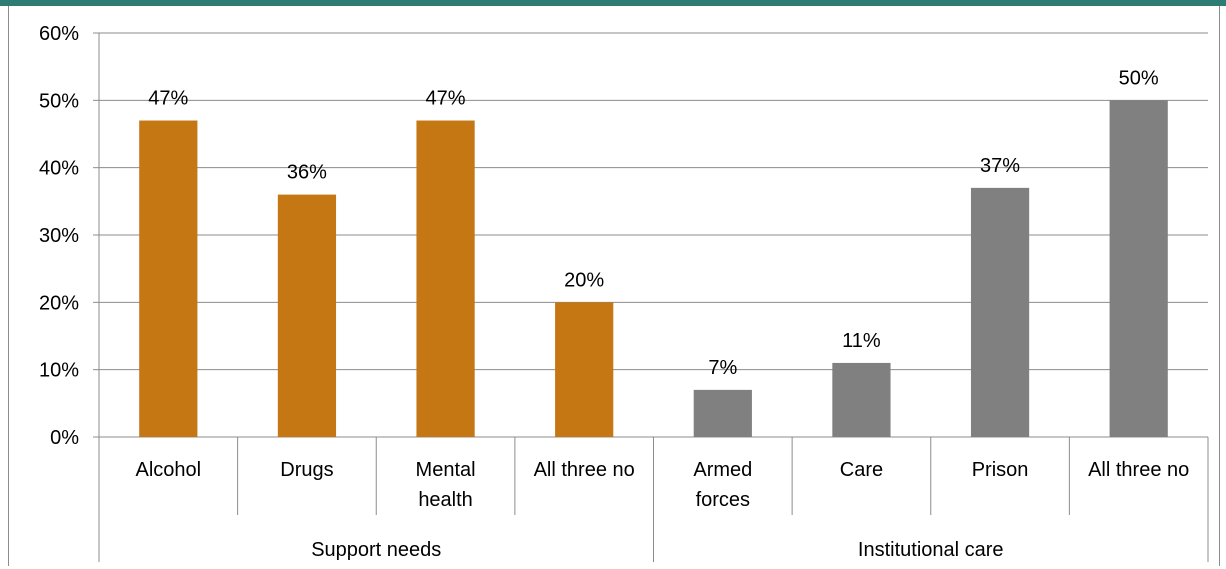 The image size is (1226, 569). What do you see at coordinates (1000, 470) in the screenshot?
I see `category-label: Prison` at bounding box center [1000, 470].